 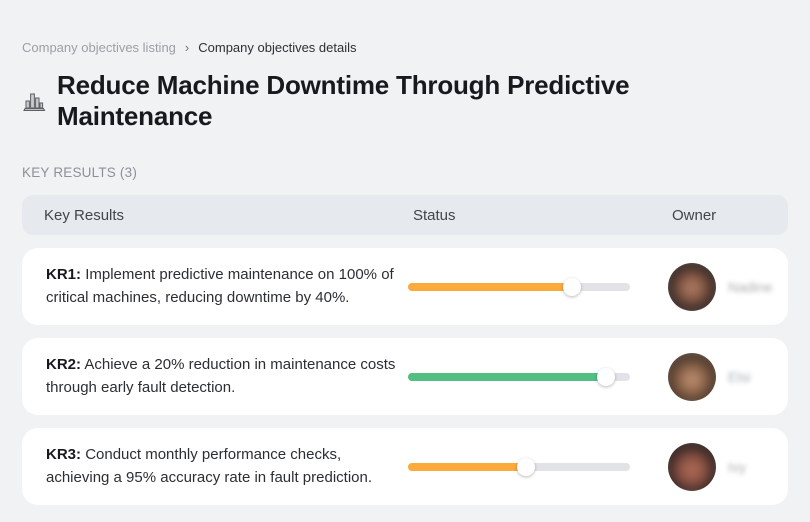 I want to click on owner-name: Elsi, so click(x=739, y=376).